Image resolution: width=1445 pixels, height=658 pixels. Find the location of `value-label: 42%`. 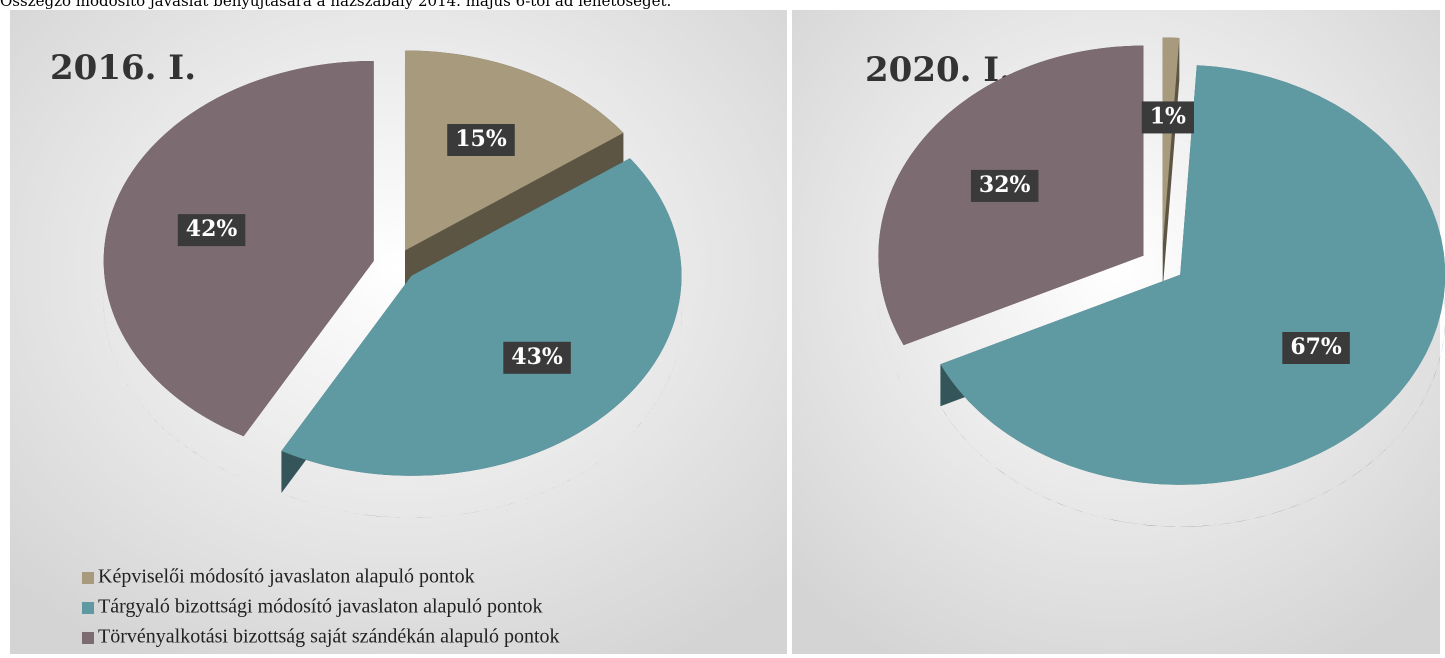

value-label: 42% is located at coordinates (211, 230).